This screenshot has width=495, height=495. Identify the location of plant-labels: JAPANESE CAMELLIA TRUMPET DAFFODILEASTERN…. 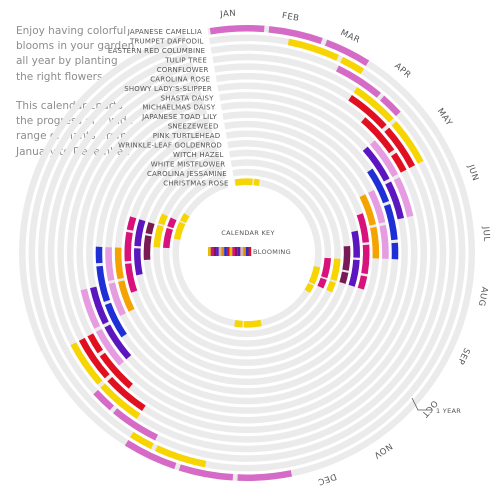
(168, 107).